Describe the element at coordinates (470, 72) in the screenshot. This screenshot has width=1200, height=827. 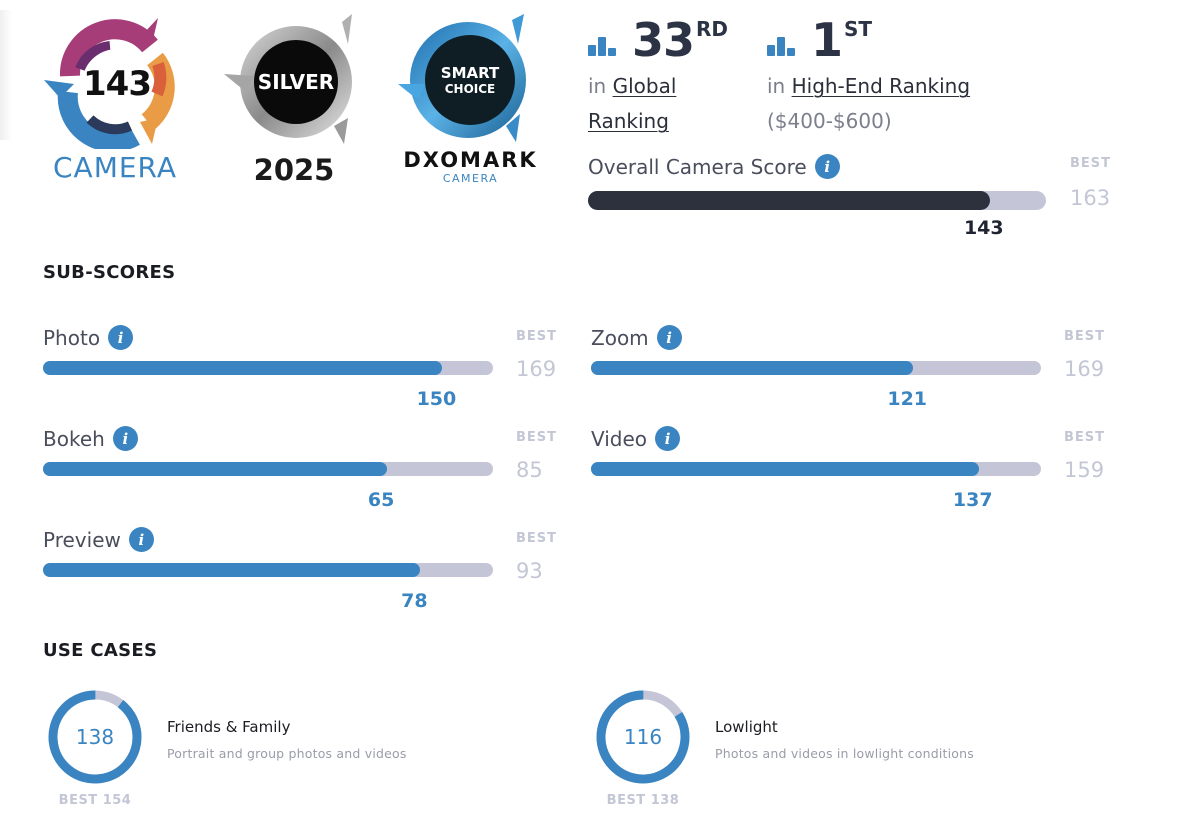
I see `smart-text: SMART` at that location.